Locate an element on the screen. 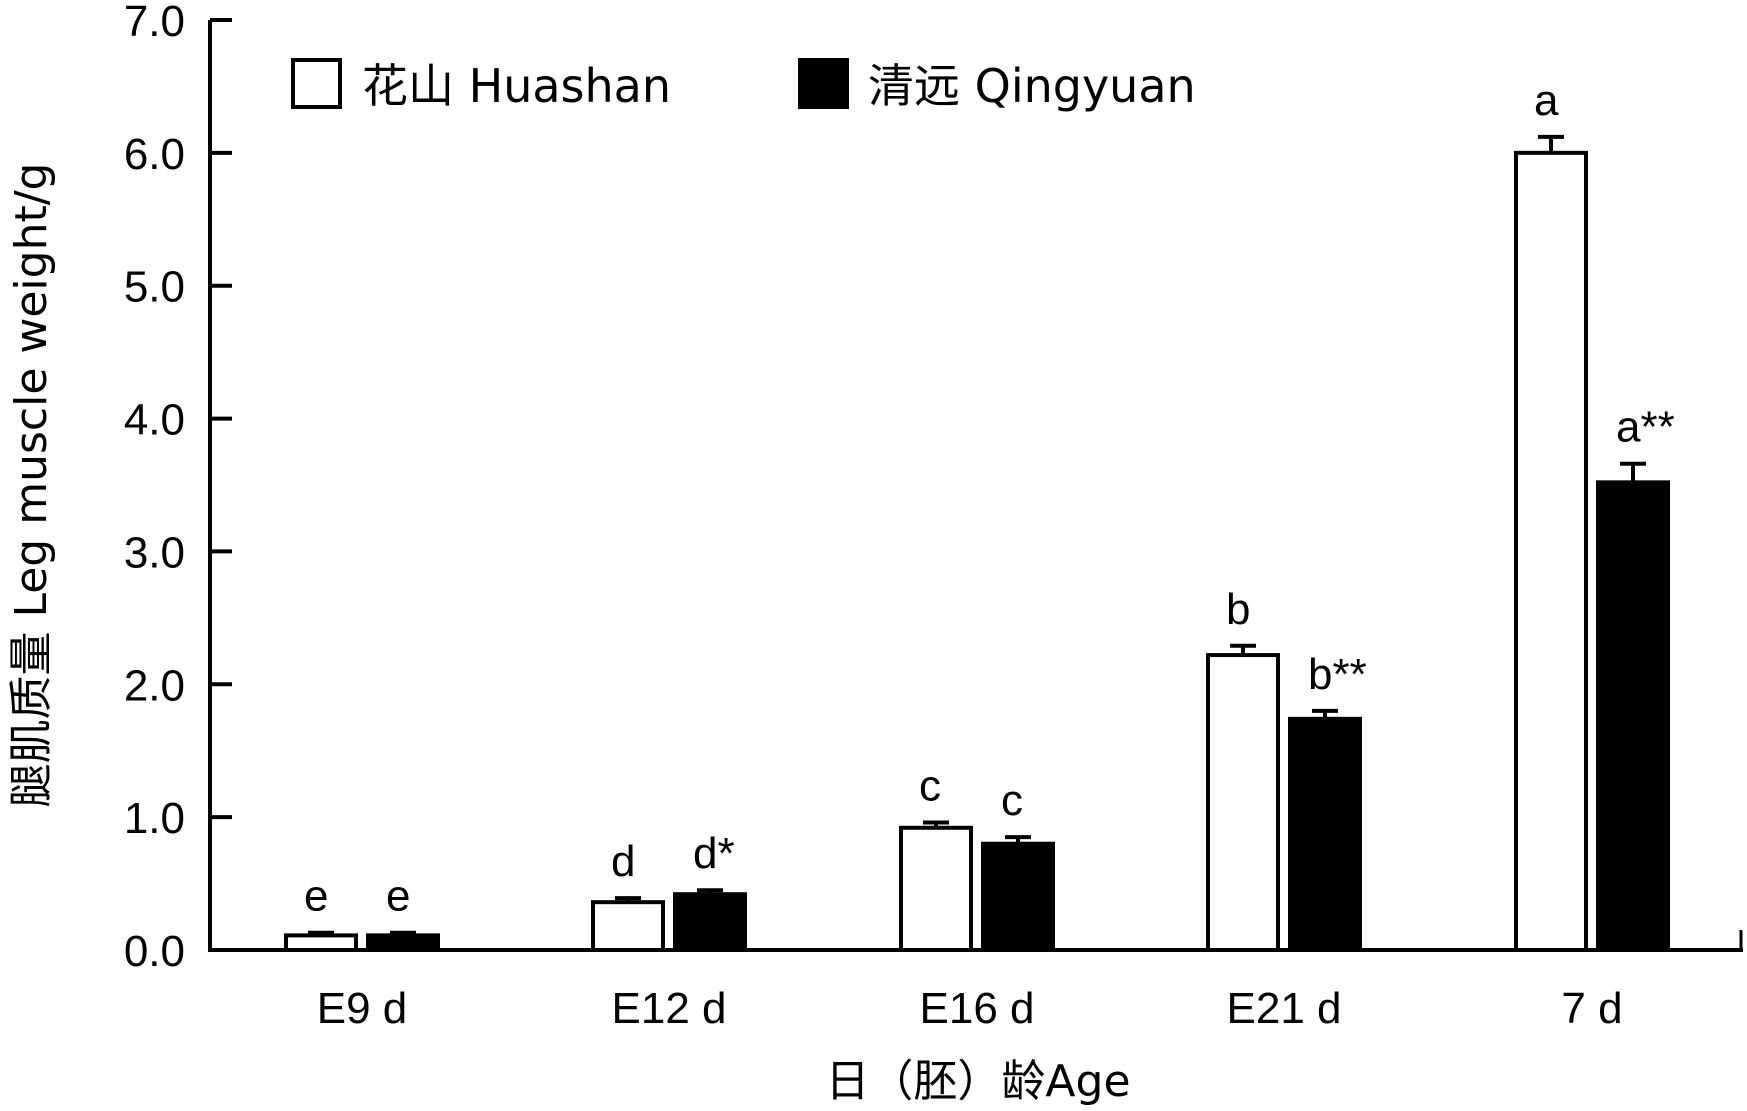  y-tick-label: 1.0 is located at coordinates (154, 818).